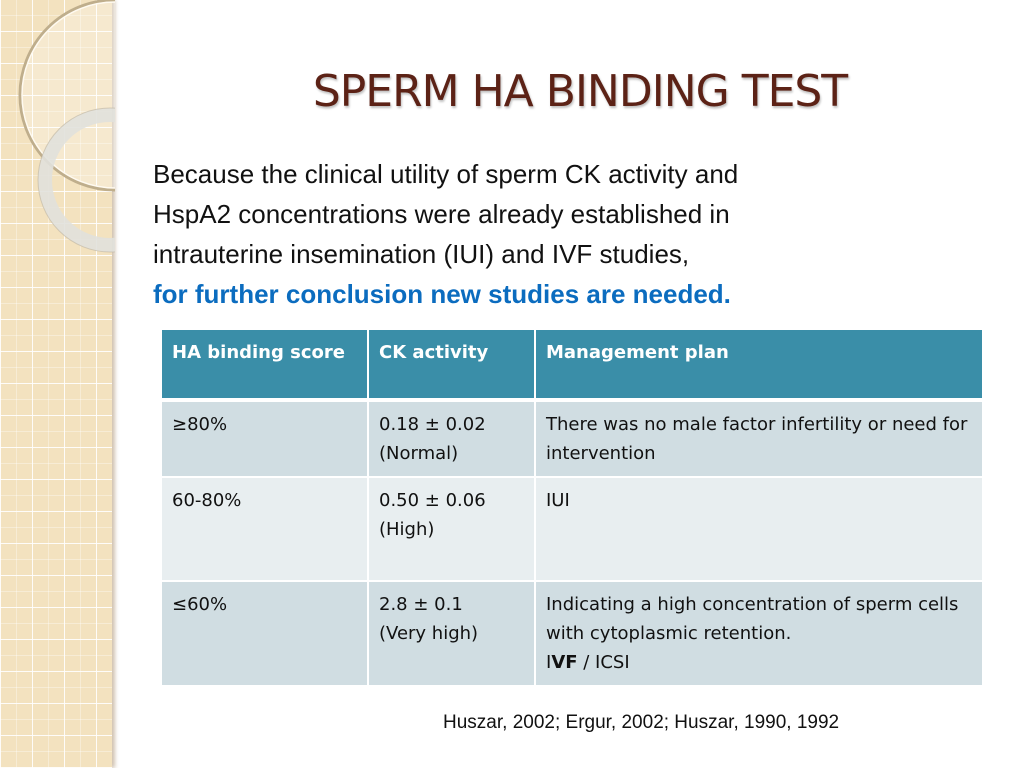  What do you see at coordinates (432, 500) in the screenshot?
I see `ck-value: 0.50 ± 0.06` at bounding box center [432, 500].